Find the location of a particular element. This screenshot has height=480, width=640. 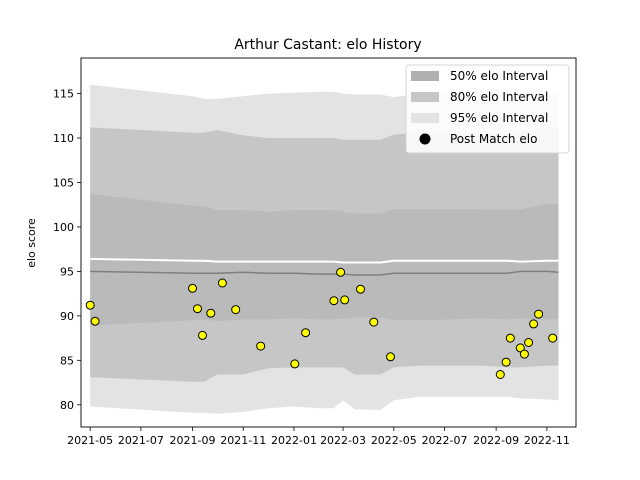

y-tick-label: 85 is located at coordinates (67, 360).